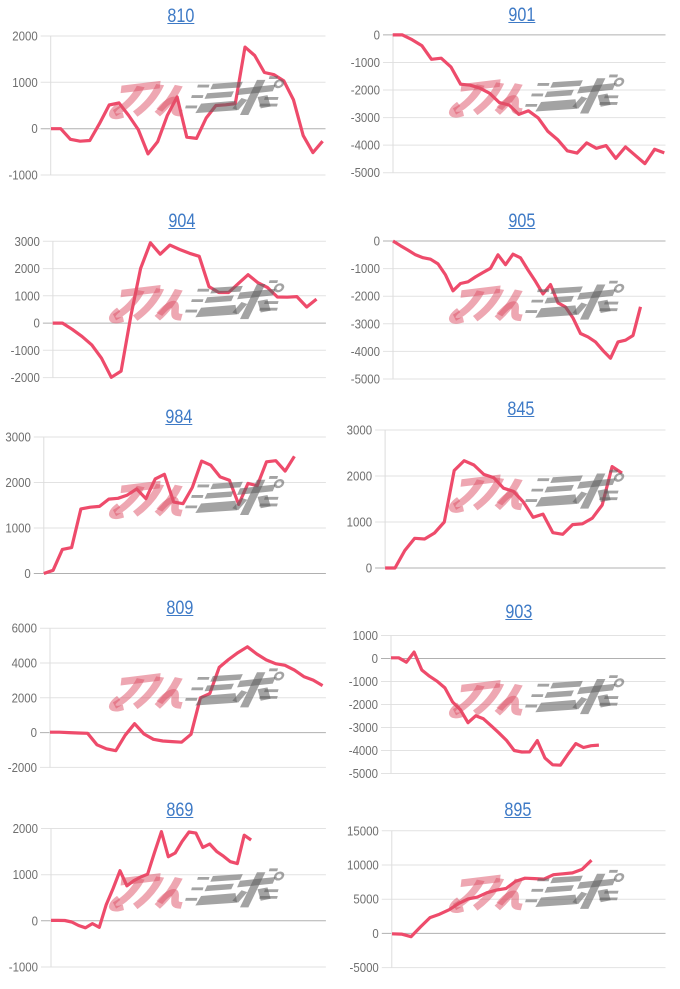  What do you see at coordinates (363, 831) in the screenshot?
I see `svg-text: 15000` at bounding box center [363, 831].